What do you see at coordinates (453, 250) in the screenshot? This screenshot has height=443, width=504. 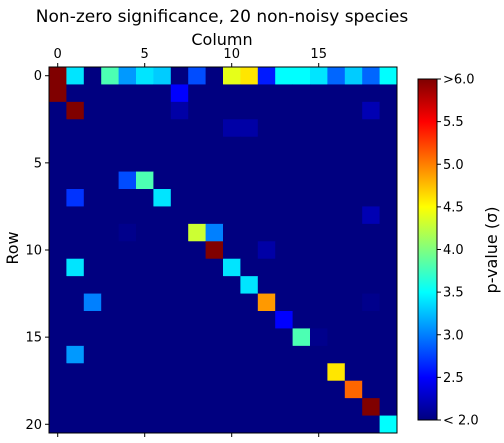 I see `colorbar-tick-label: 4.0` at bounding box center [453, 250].